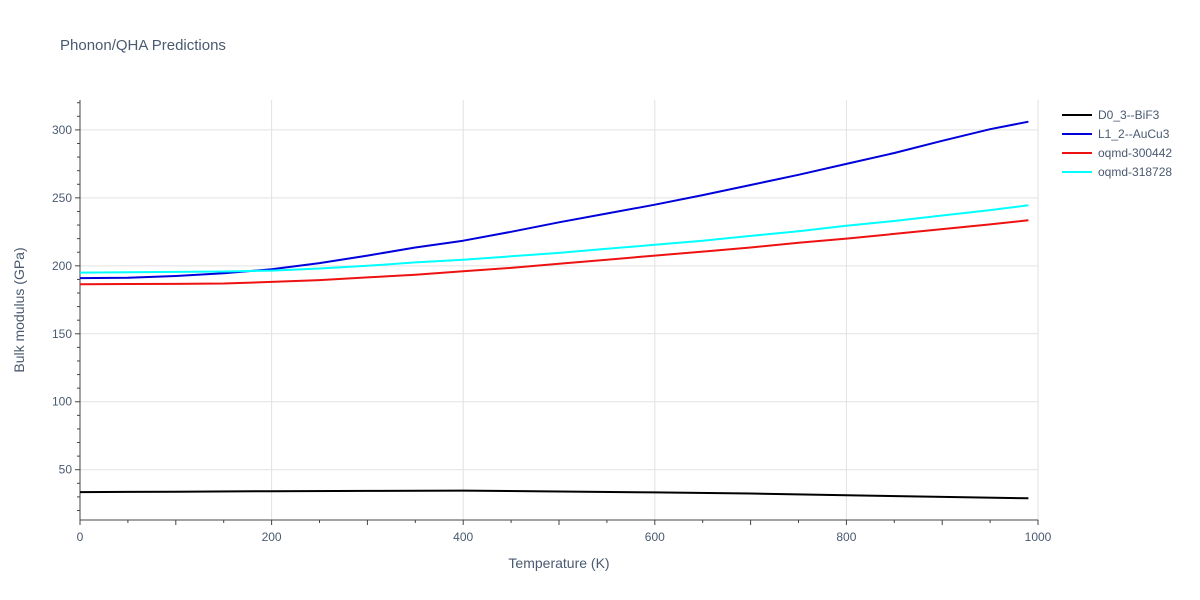  I want to click on legend-label: oqmd-318728, so click(1135, 172).